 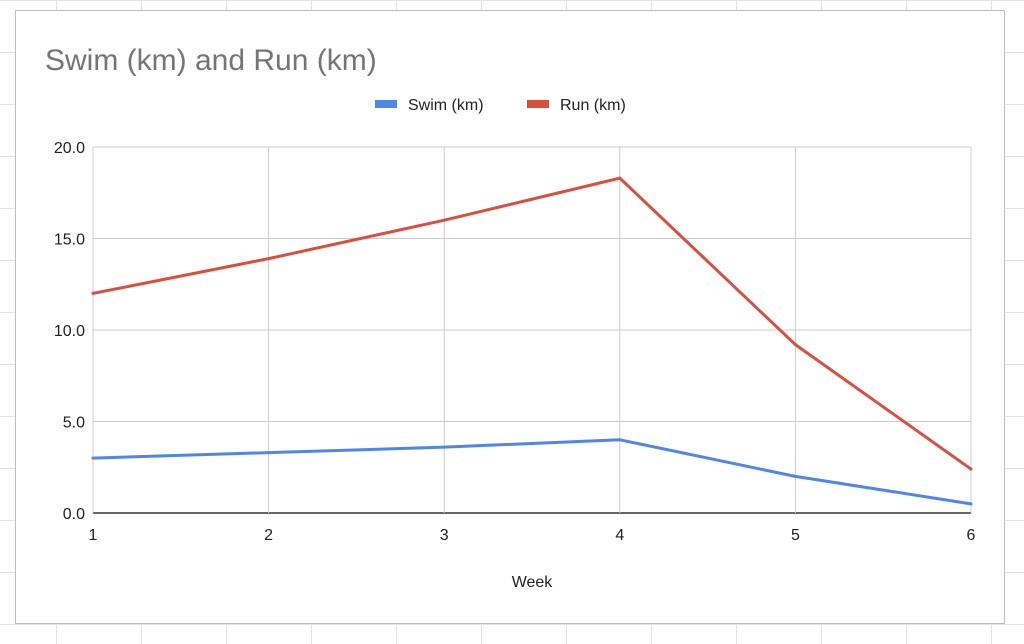 What do you see at coordinates (444, 535) in the screenshot?
I see `x-tick-label: 3` at bounding box center [444, 535].